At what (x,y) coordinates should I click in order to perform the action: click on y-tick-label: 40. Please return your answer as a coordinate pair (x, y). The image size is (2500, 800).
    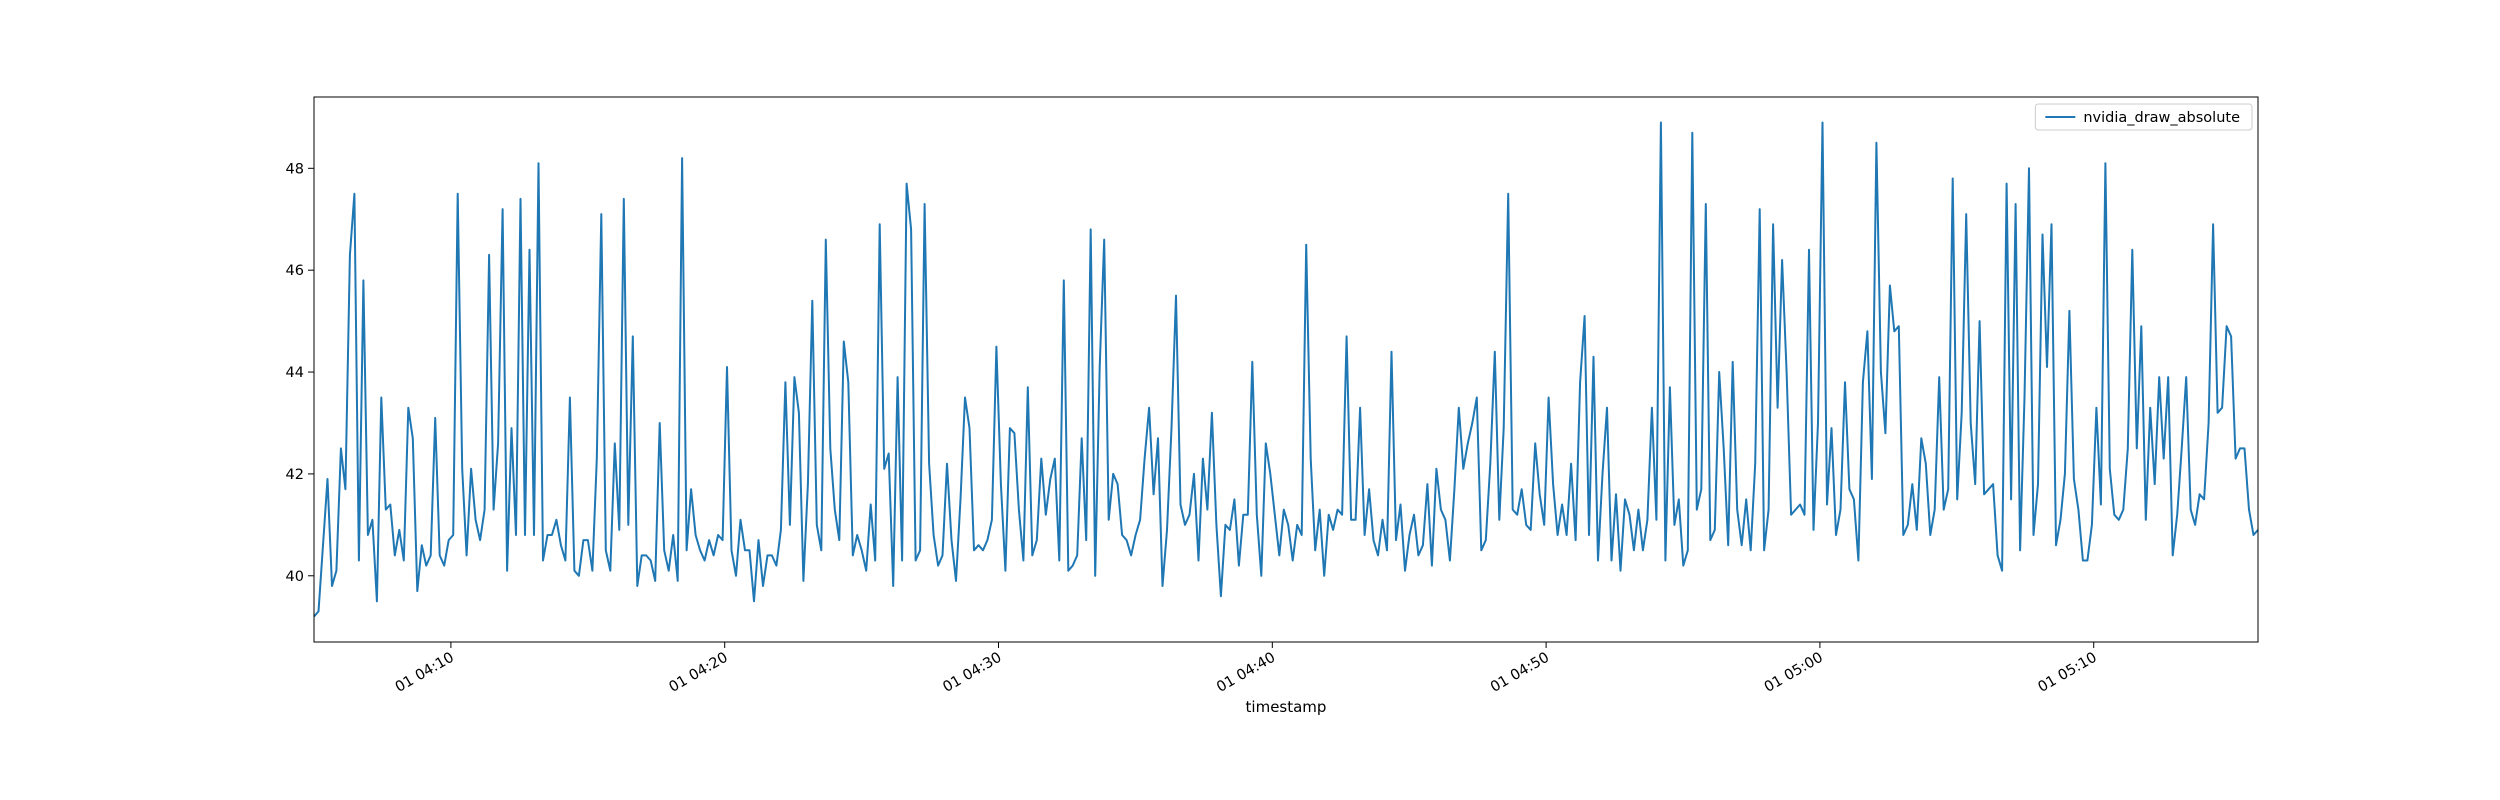
    Looking at the image, I should click on (295, 577).